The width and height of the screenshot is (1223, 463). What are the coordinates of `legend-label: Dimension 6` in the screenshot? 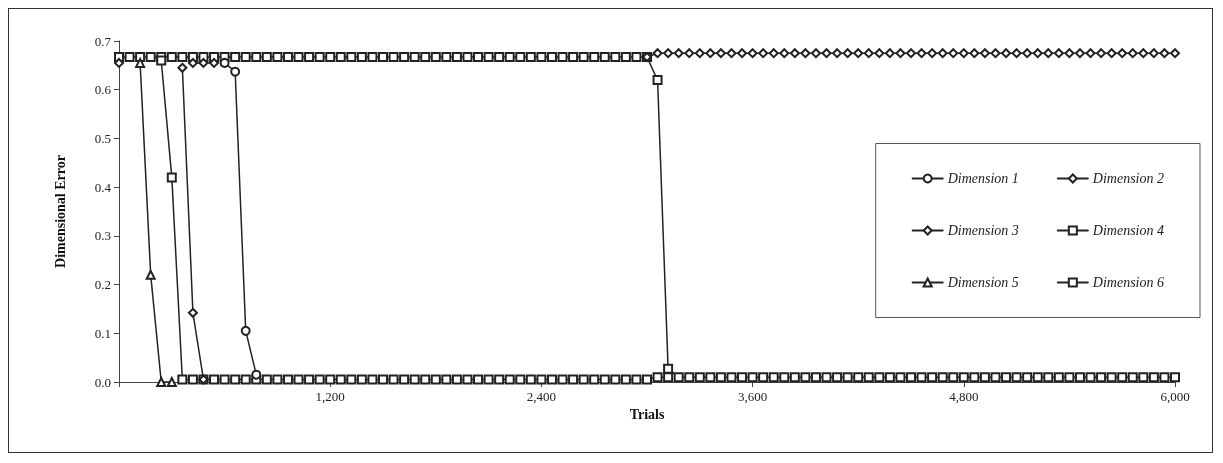 It's located at (1128, 282).